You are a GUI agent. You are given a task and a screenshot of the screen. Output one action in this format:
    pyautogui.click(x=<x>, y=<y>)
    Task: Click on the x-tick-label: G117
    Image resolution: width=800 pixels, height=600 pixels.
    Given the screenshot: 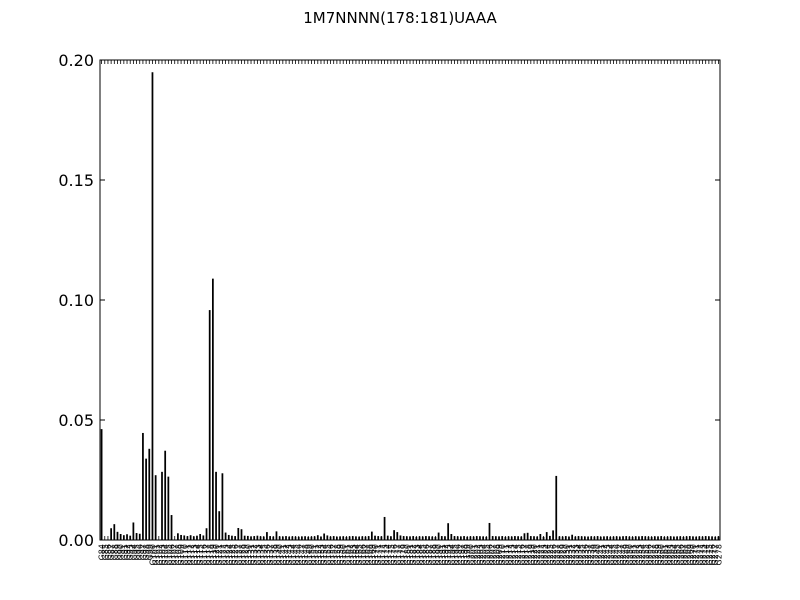 What is the action you would take?
    pyautogui.click(x=207, y=554)
    